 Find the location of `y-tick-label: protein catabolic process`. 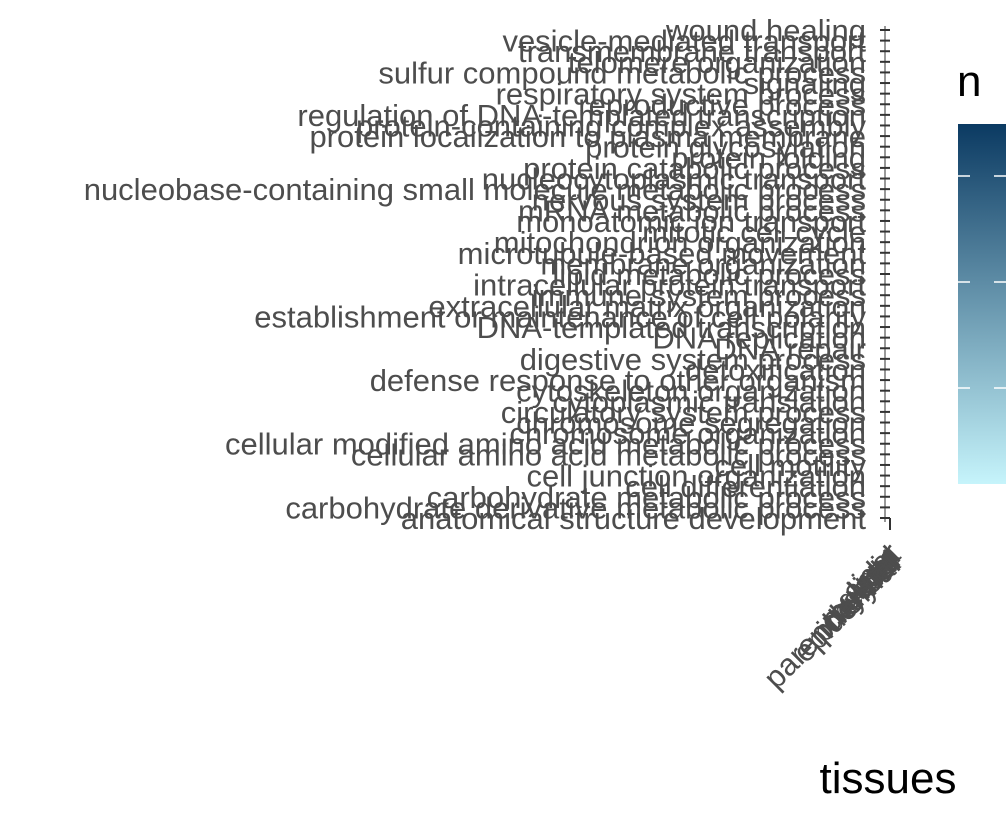

y-tick-label: protein catabolic process is located at coordinates (694, 168).